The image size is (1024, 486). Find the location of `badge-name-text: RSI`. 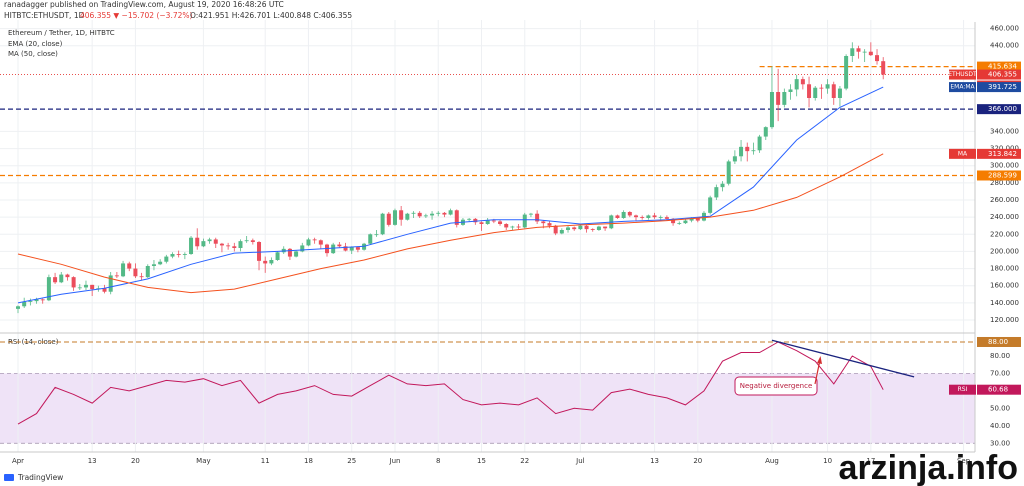

badge-name-text: RSI is located at coordinates (963, 389).